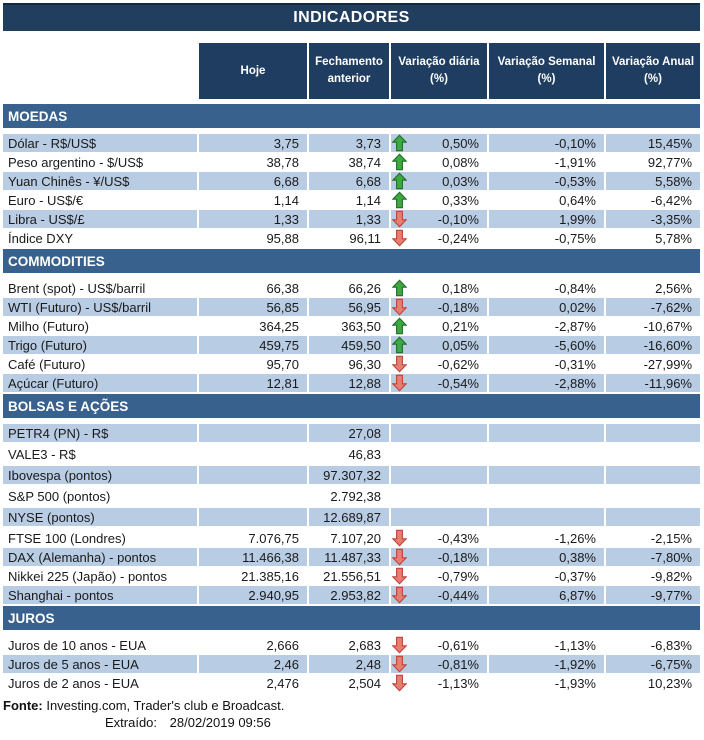 The height and width of the screenshot is (740, 704). Describe the element at coordinates (100, 326) in the screenshot. I see `row-label: Milho (Futuro)` at that location.